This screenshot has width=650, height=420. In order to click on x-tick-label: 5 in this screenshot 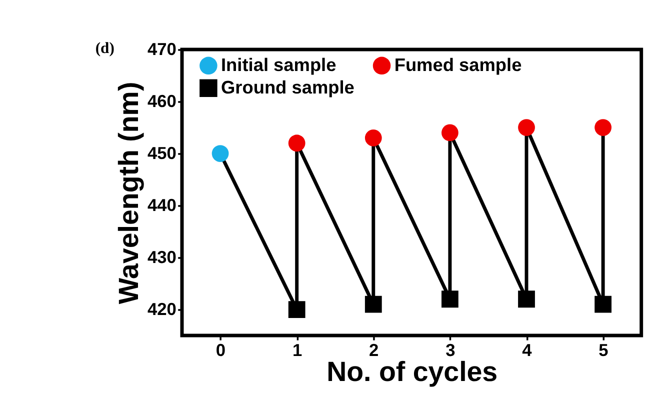, I will do `click(603, 350)`.